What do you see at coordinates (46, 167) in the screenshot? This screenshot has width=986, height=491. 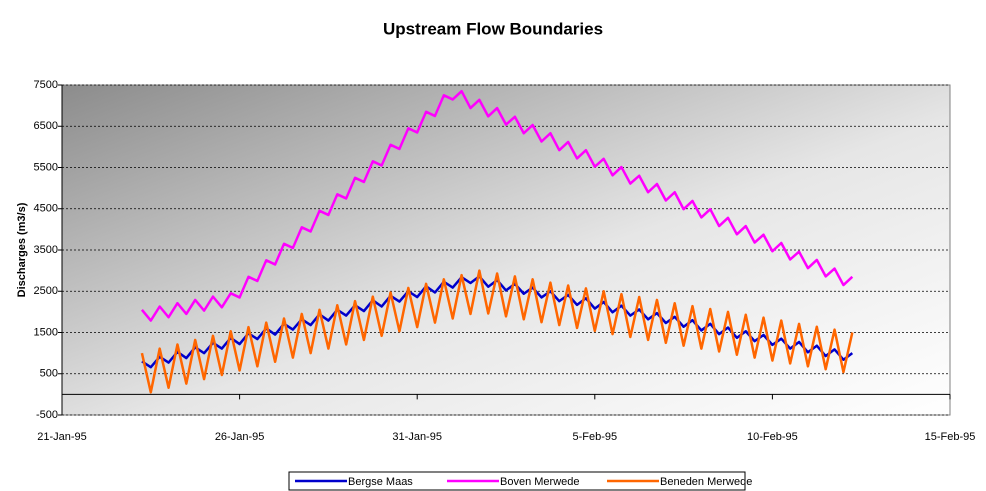 I see `y-tick-label: 5500` at bounding box center [46, 167].